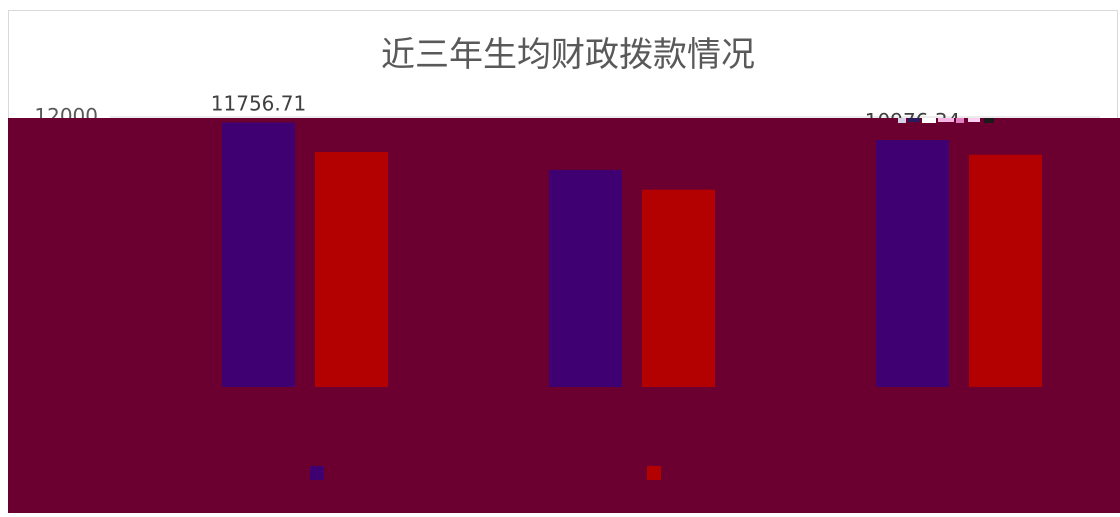 This screenshot has width=1120, height=517. I want to click on noise-artifact, so click(946, 120).